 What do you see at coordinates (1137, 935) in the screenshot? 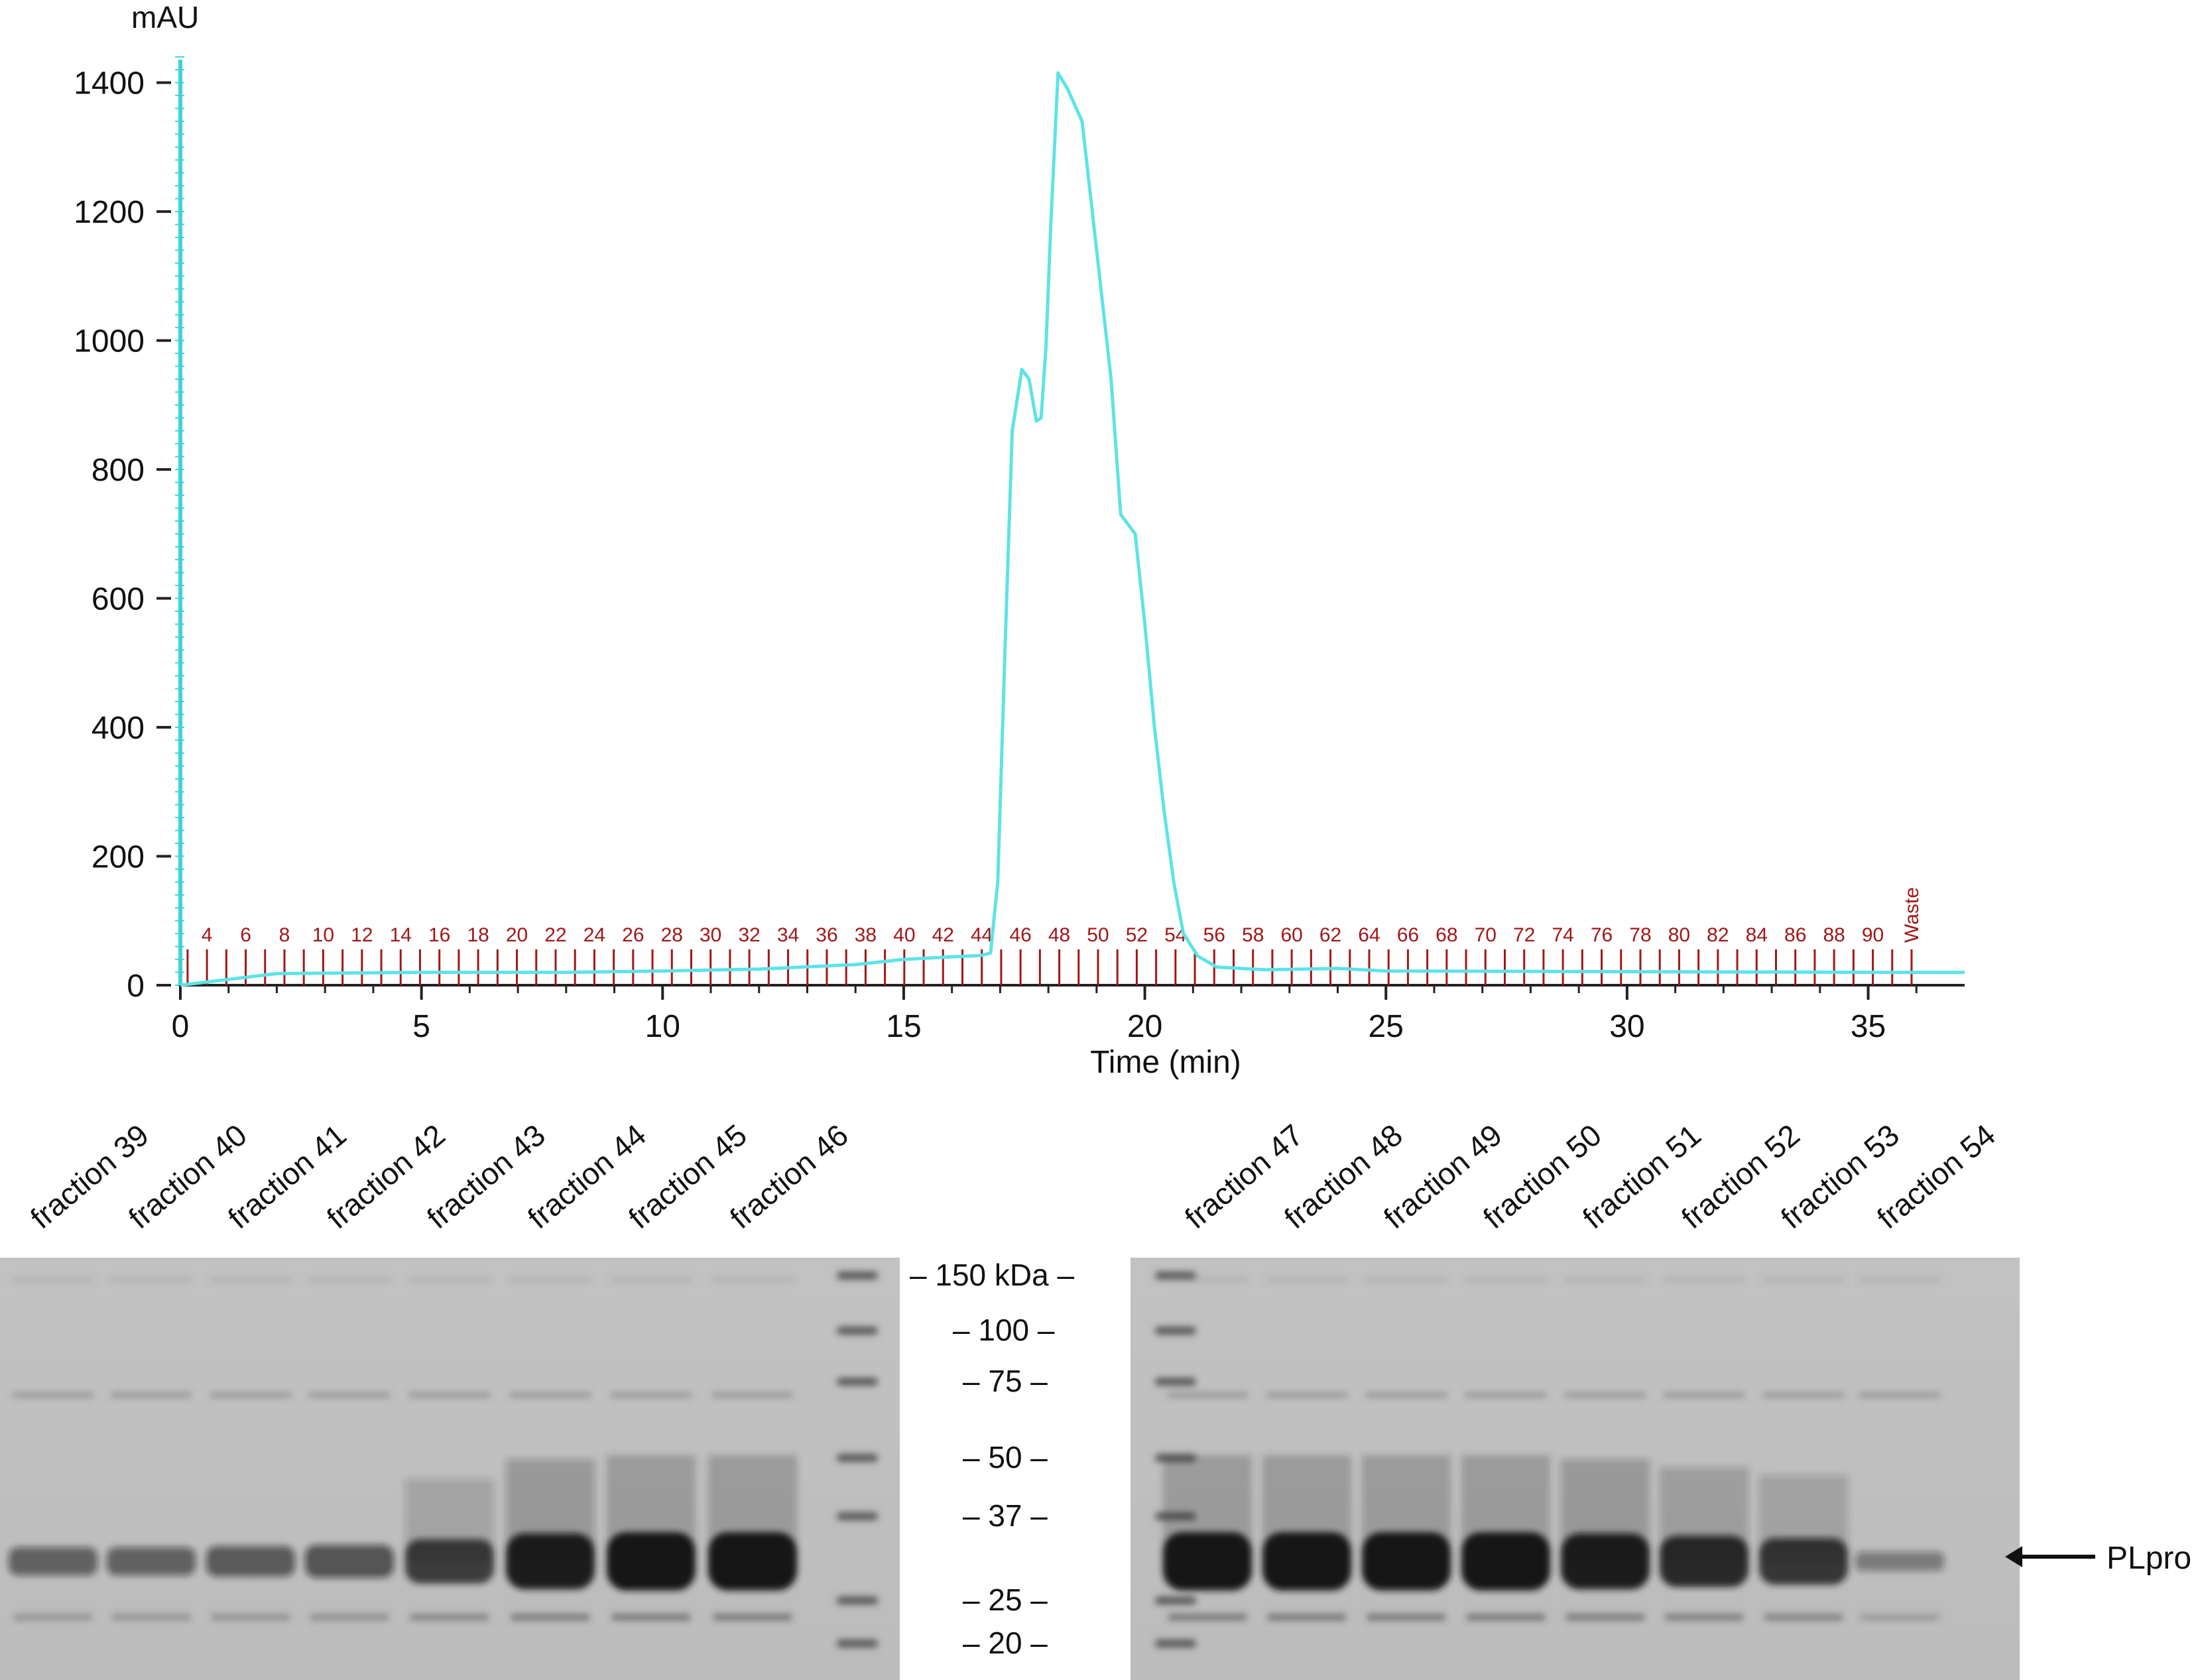
I see `fraction-label: 52` at bounding box center [1137, 935].